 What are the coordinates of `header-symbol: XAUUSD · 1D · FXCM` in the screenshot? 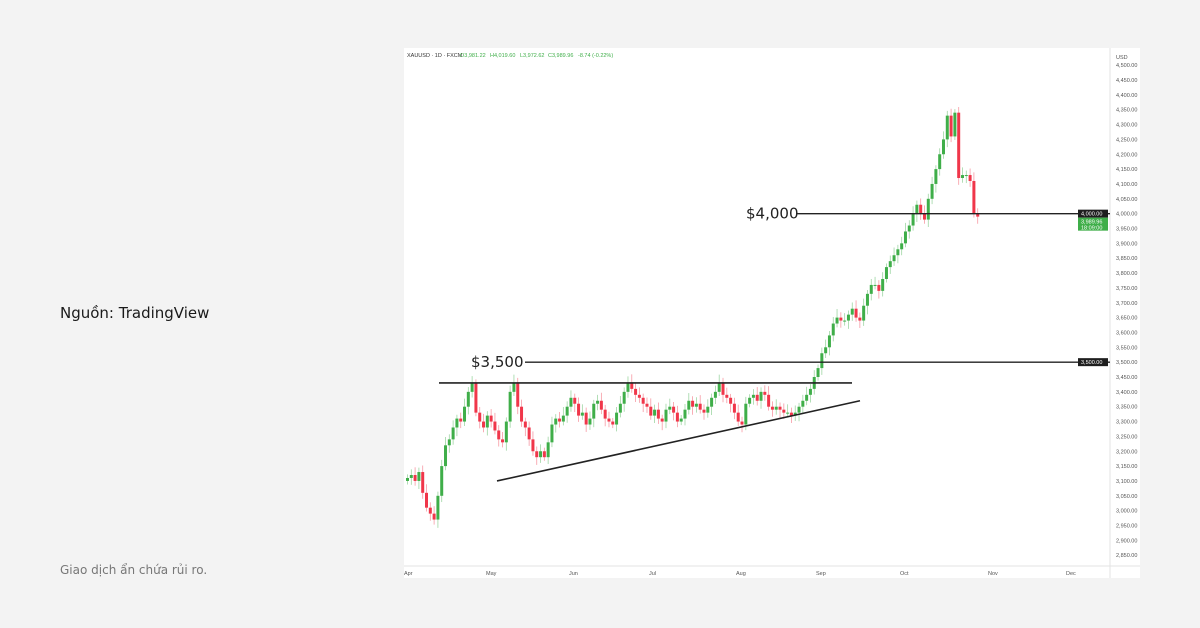 It's located at (435, 56).